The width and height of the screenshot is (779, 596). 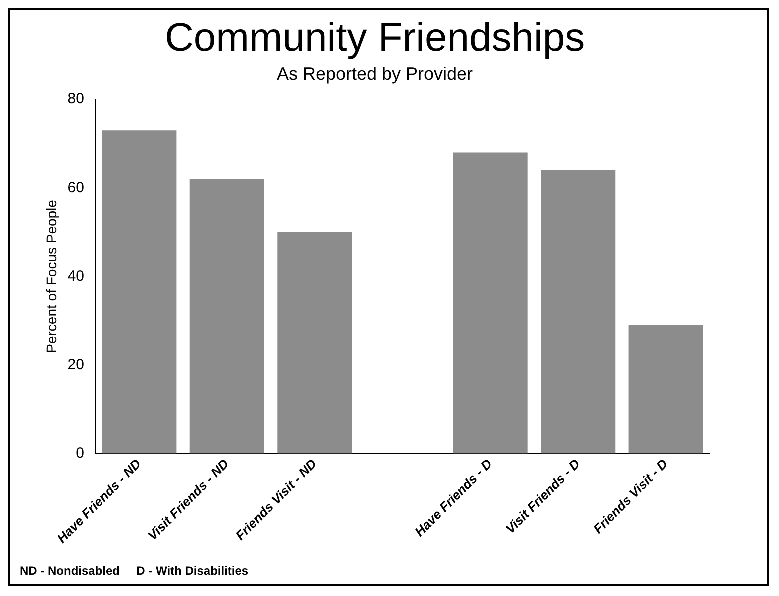 What do you see at coordinates (375, 74) in the screenshot?
I see `chart-subtitle: As Reported by Provider` at bounding box center [375, 74].